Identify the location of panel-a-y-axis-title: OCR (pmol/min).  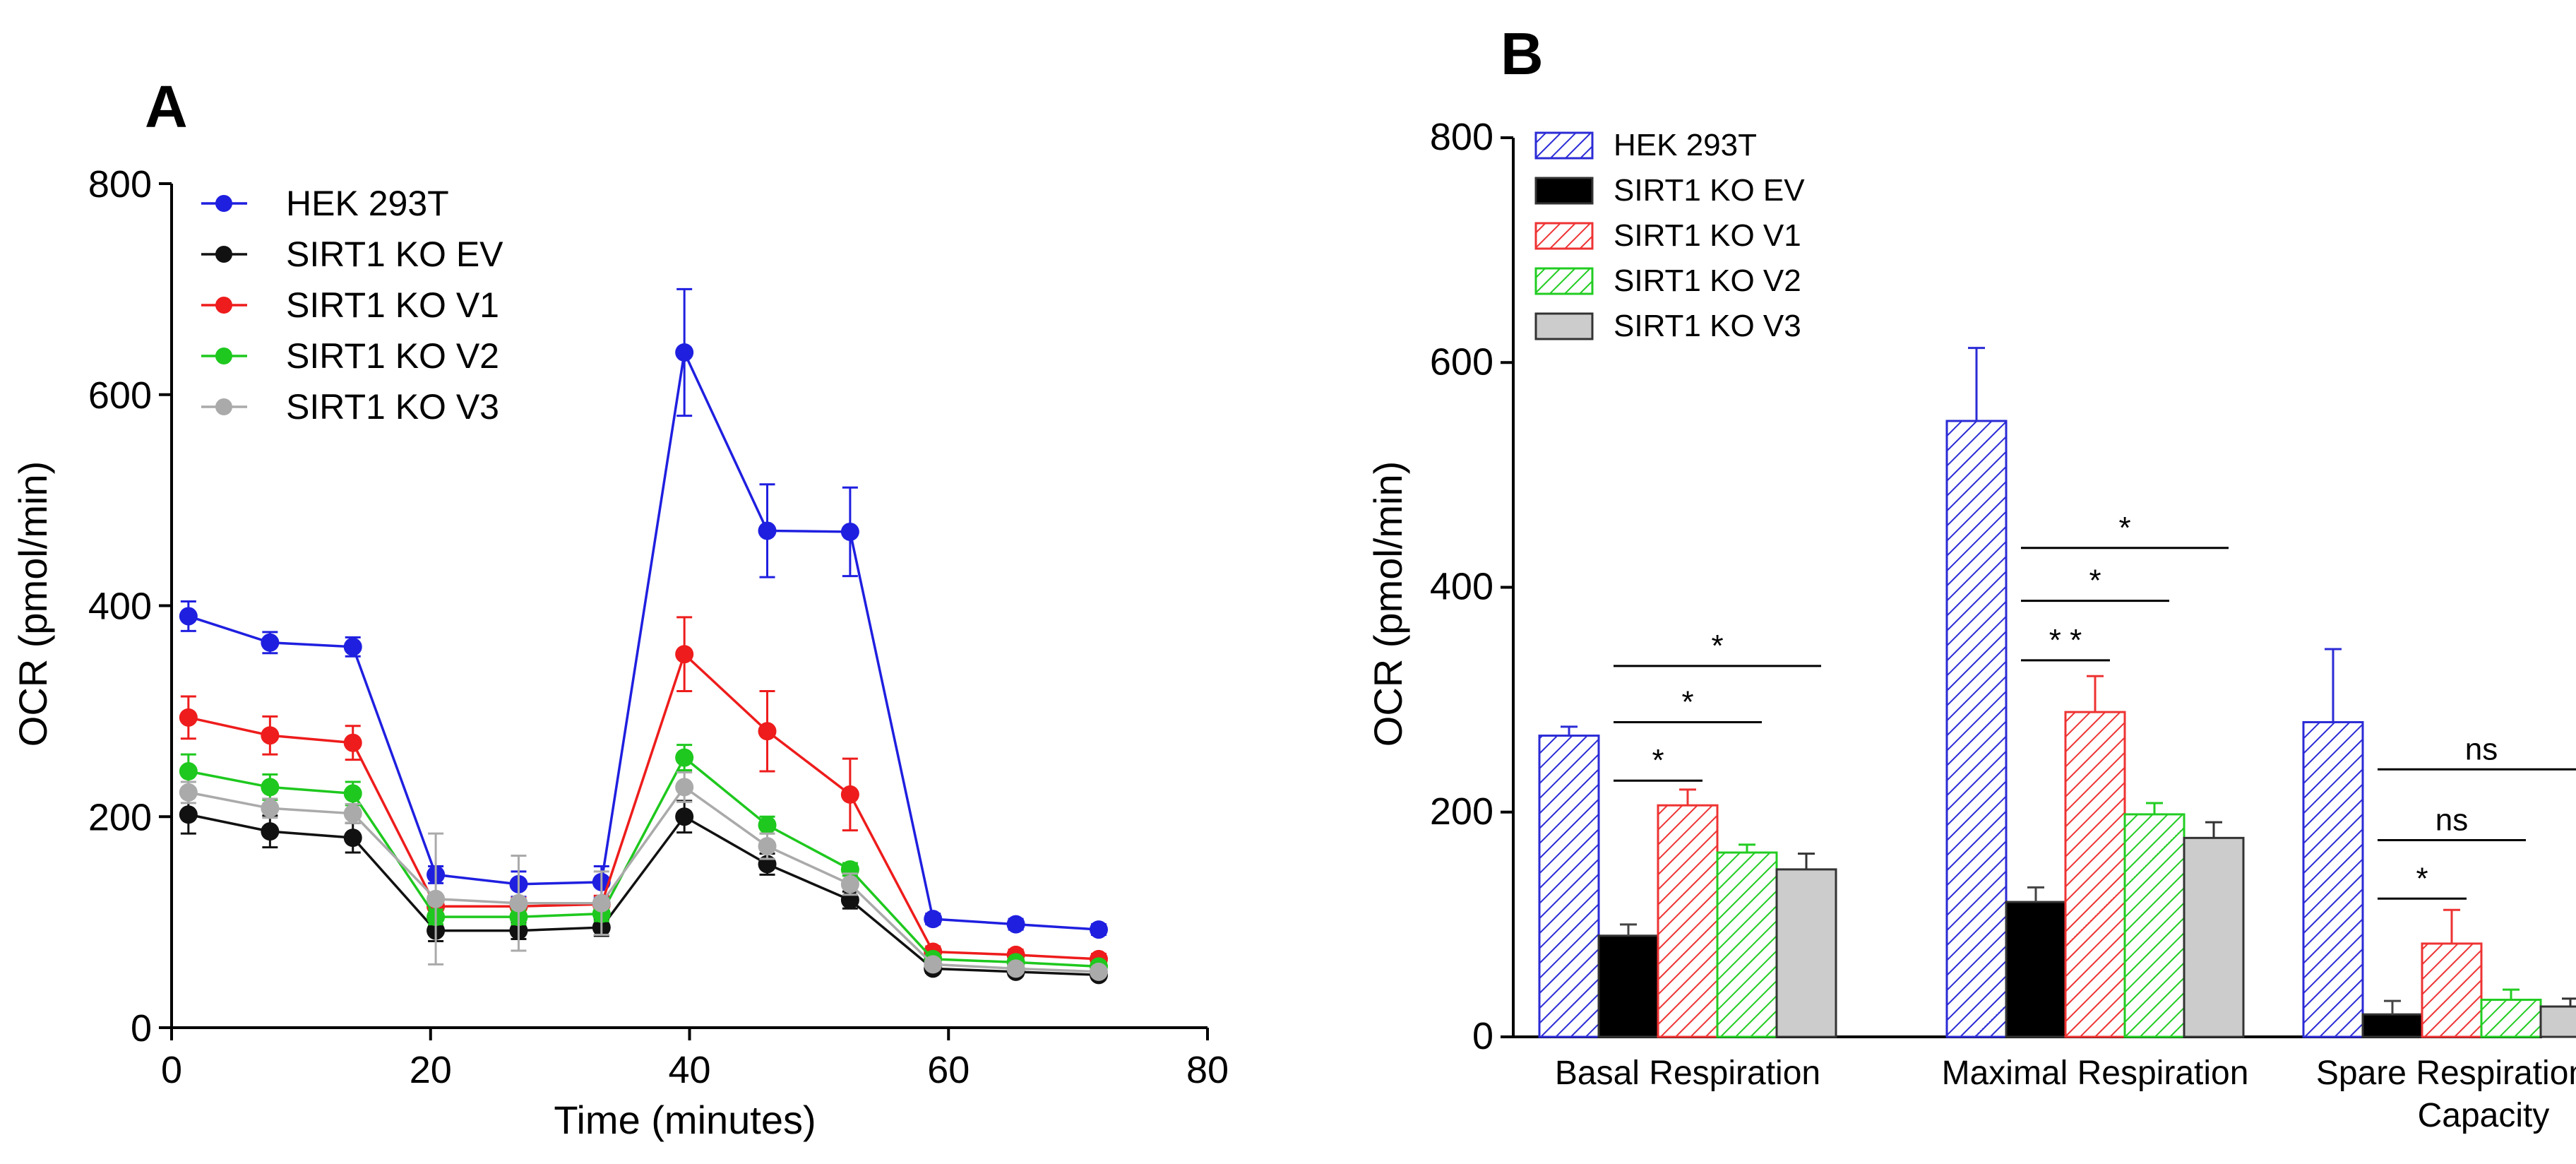
(33, 604).